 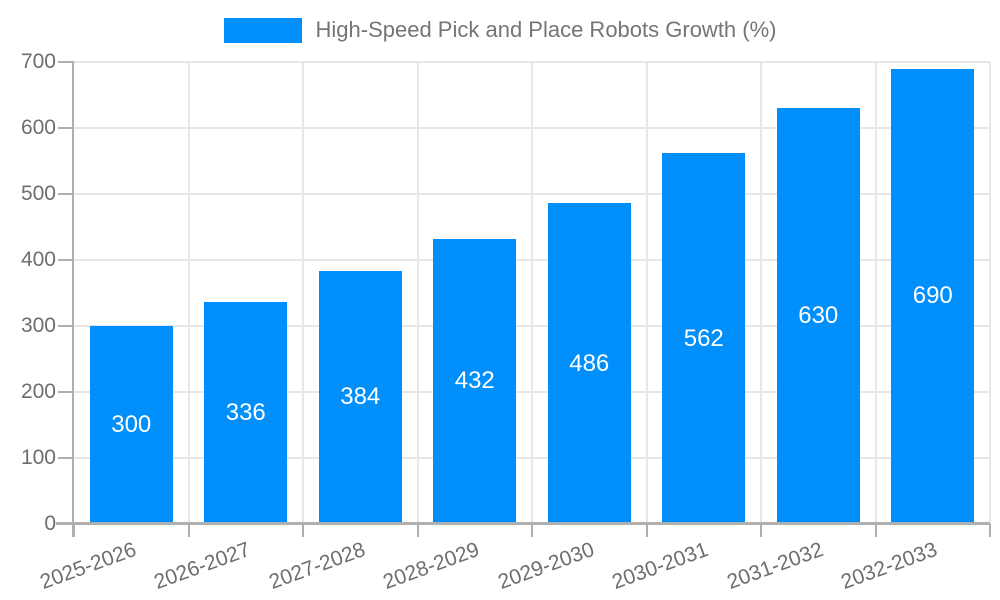 What do you see at coordinates (660, 566) in the screenshot?
I see `x-axis-label: 2030-2031` at bounding box center [660, 566].